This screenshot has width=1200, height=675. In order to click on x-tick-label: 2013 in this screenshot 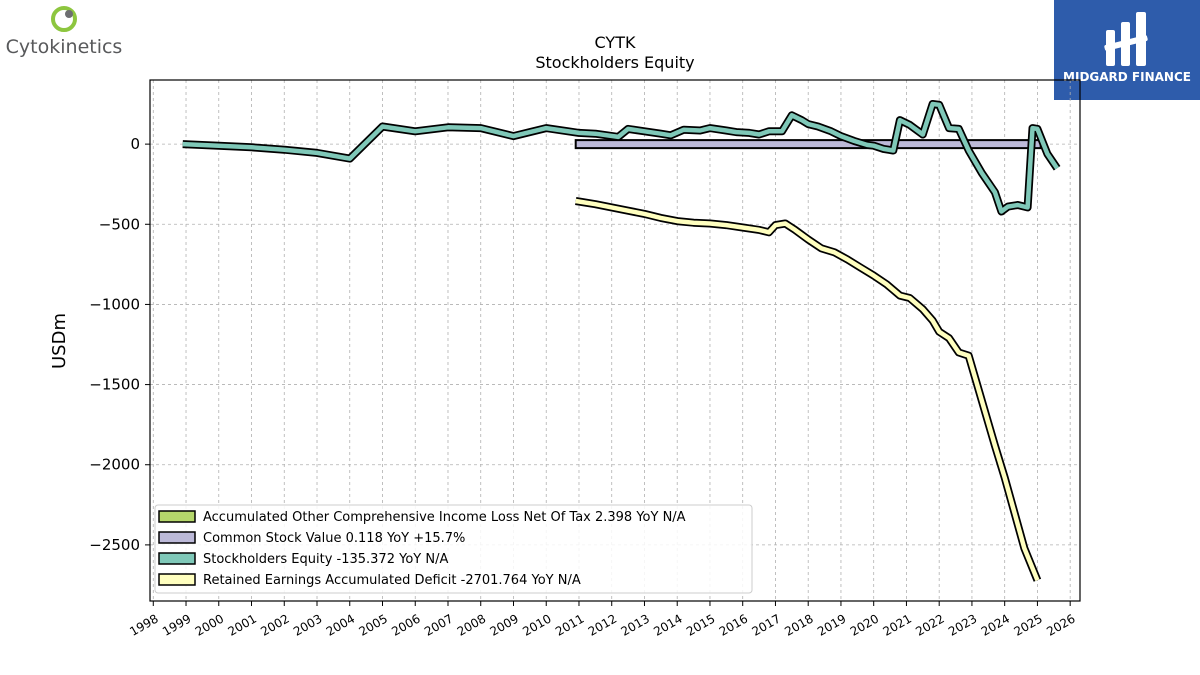, I will do `click(635, 624)`.